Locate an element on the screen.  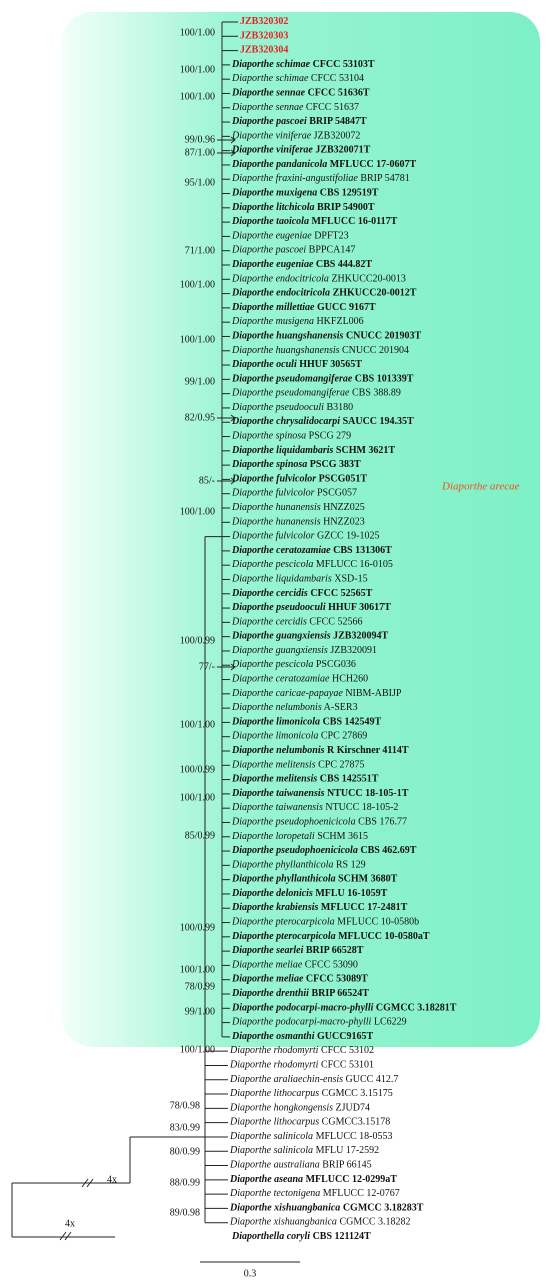
taxon-label: JZB320303 is located at coordinates (264, 36).